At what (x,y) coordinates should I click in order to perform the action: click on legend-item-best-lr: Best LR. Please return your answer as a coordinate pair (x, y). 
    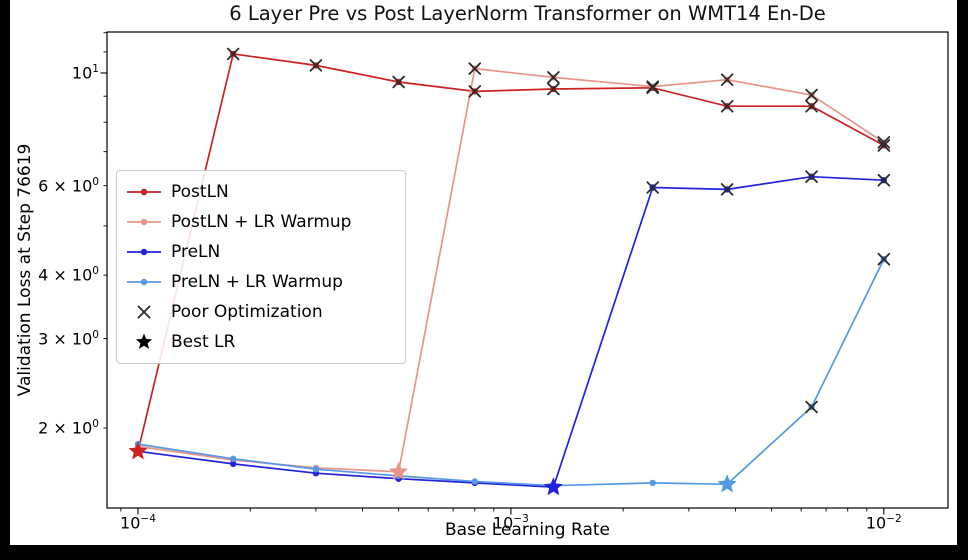
    Looking at the image, I should click on (261, 342).